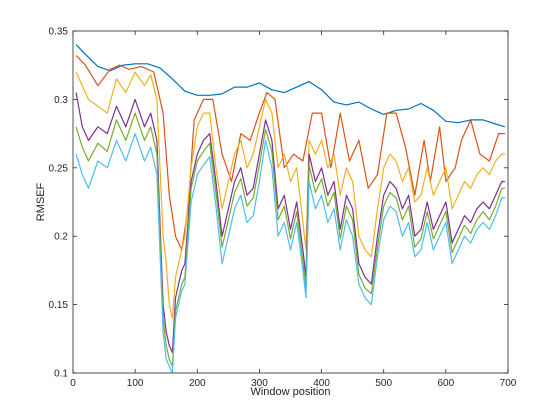 The image size is (560, 420). I want to click on y-tick-label: 0.3, so click(61, 100).